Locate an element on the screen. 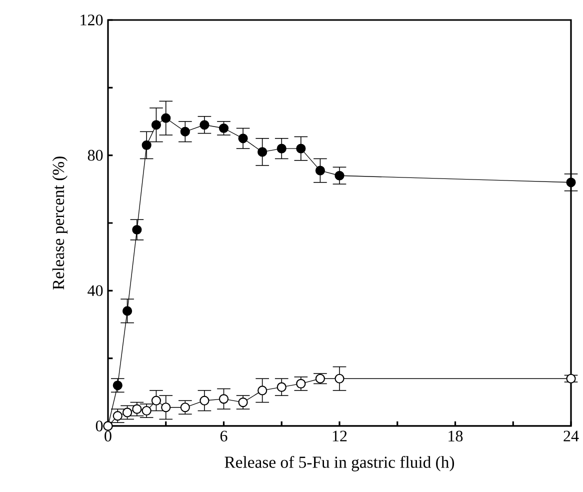 The width and height of the screenshot is (583, 492). x-tick-label: 12 is located at coordinates (339, 436).